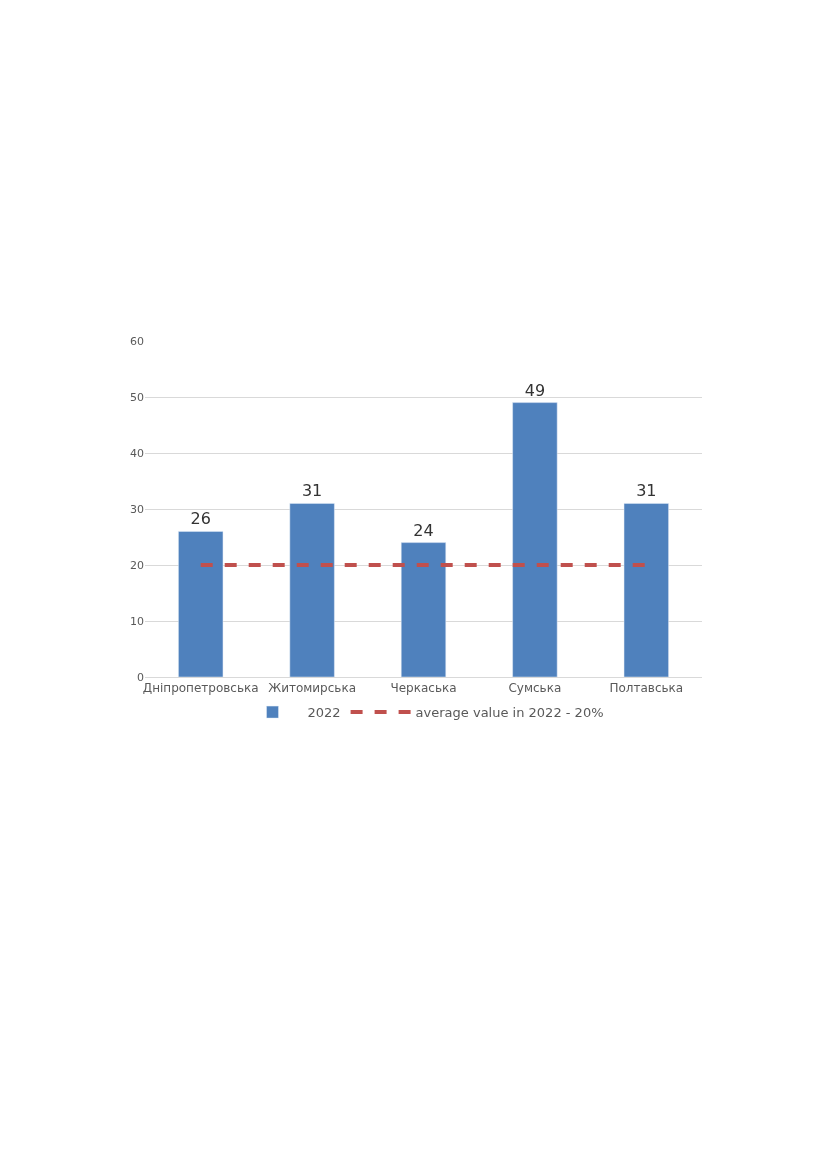 This screenshot has height=1170, width=827. I want to click on y-tick-label: 30, so click(137, 509).